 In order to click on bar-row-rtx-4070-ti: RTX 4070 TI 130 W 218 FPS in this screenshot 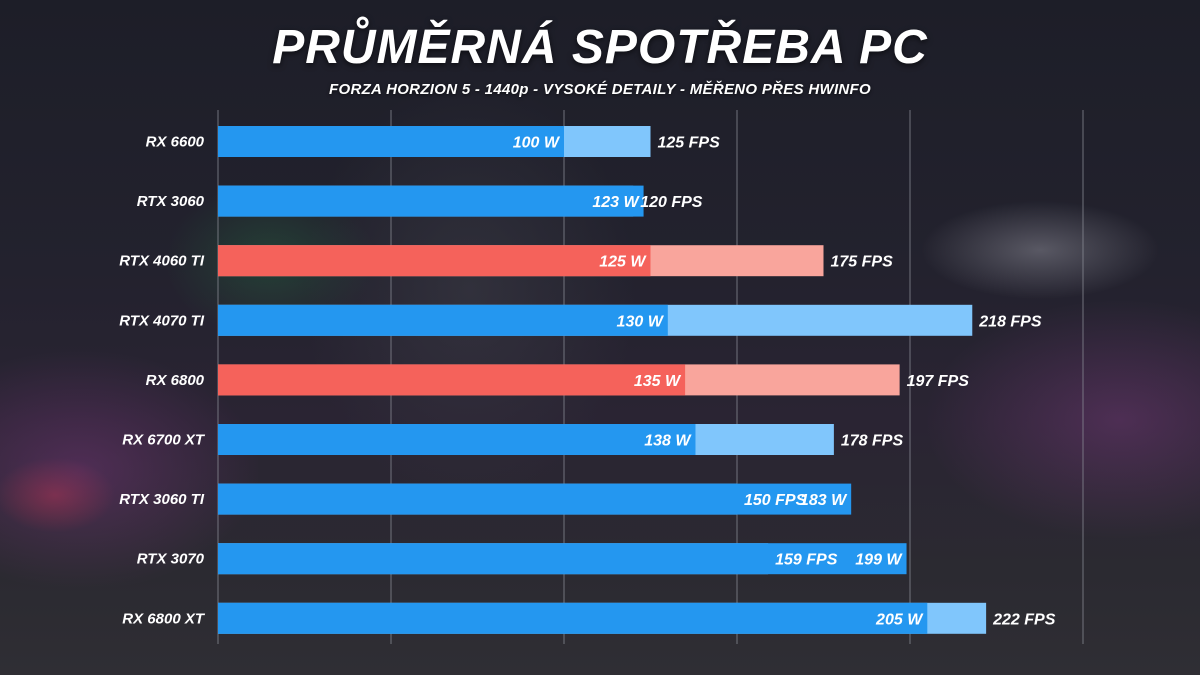, I will do `click(580, 320)`.